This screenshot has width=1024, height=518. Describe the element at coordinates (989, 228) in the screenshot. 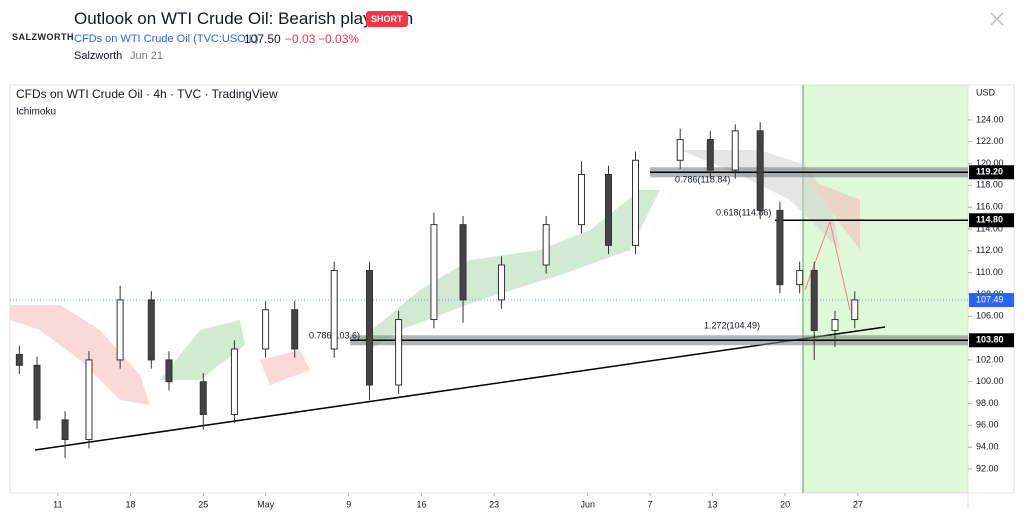

I see `y-tick-label: 114.00` at that location.